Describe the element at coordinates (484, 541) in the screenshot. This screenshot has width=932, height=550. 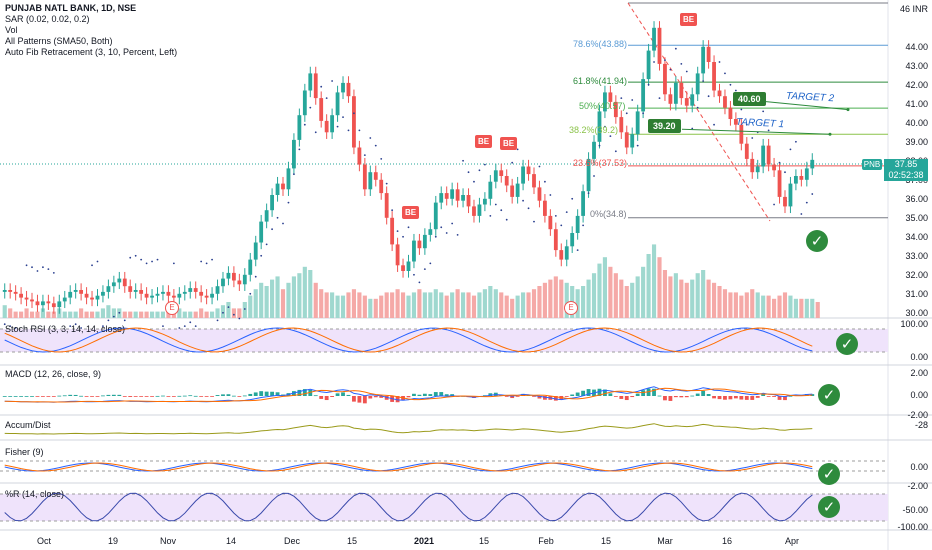
I see `time-label-15b: 15` at that location.